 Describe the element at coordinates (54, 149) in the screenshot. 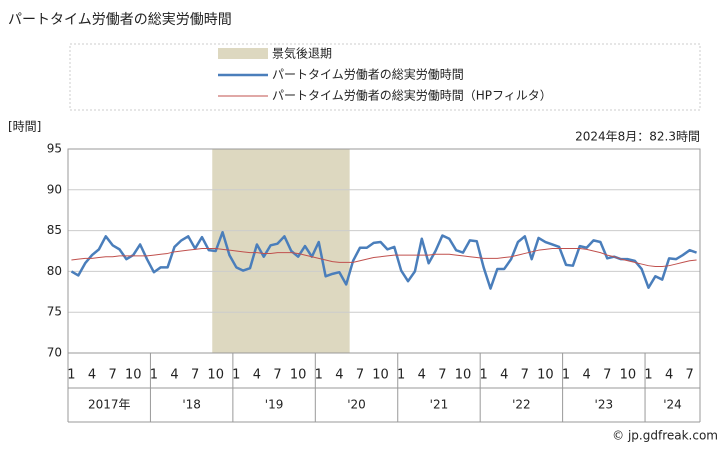

I see `y-tick-label: 95` at that location.